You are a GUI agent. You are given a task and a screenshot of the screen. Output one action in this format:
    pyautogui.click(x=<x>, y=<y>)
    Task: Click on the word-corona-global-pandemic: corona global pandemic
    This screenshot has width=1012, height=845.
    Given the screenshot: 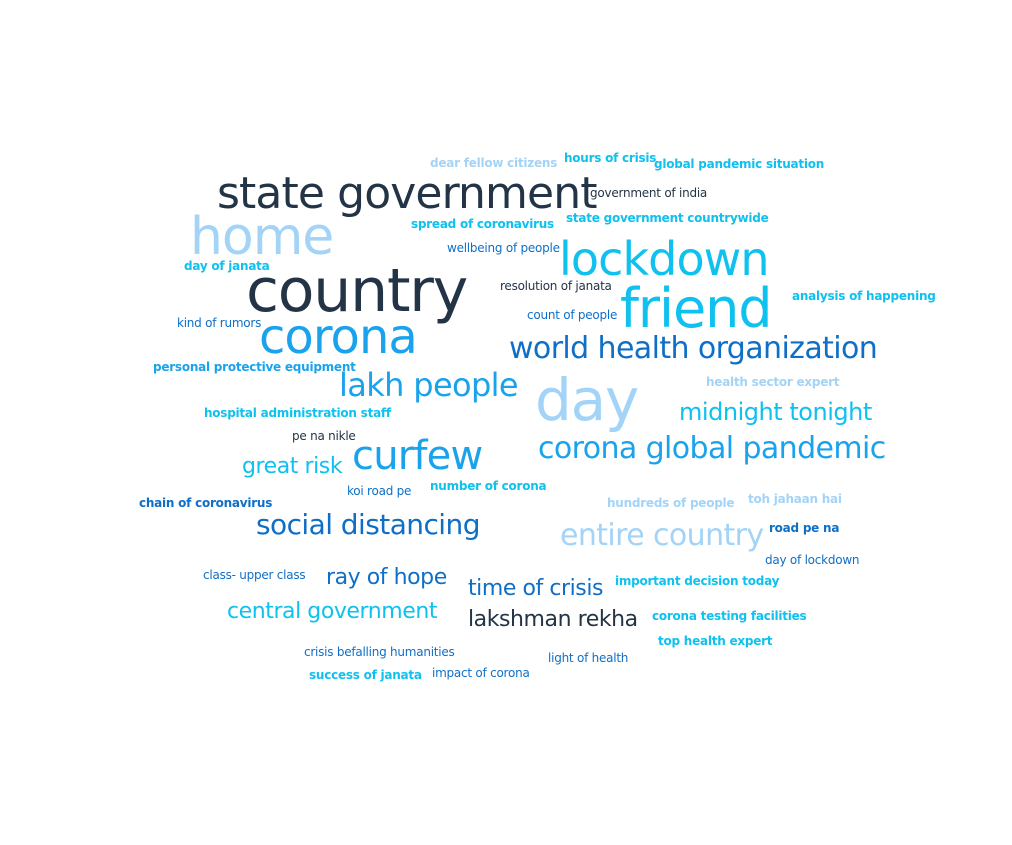 What is the action you would take?
    pyautogui.click(x=712, y=448)
    